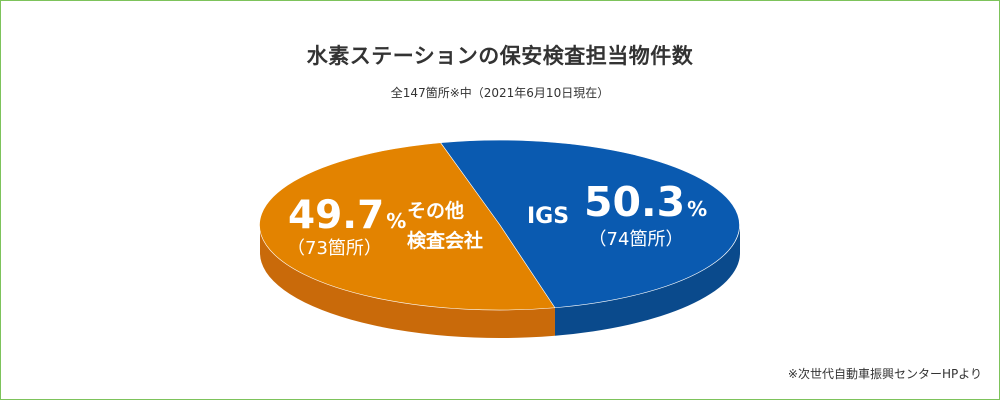  Describe the element at coordinates (884, 374) in the screenshot. I see `source-note: ※次世代自動車振興センターHPより` at that location.